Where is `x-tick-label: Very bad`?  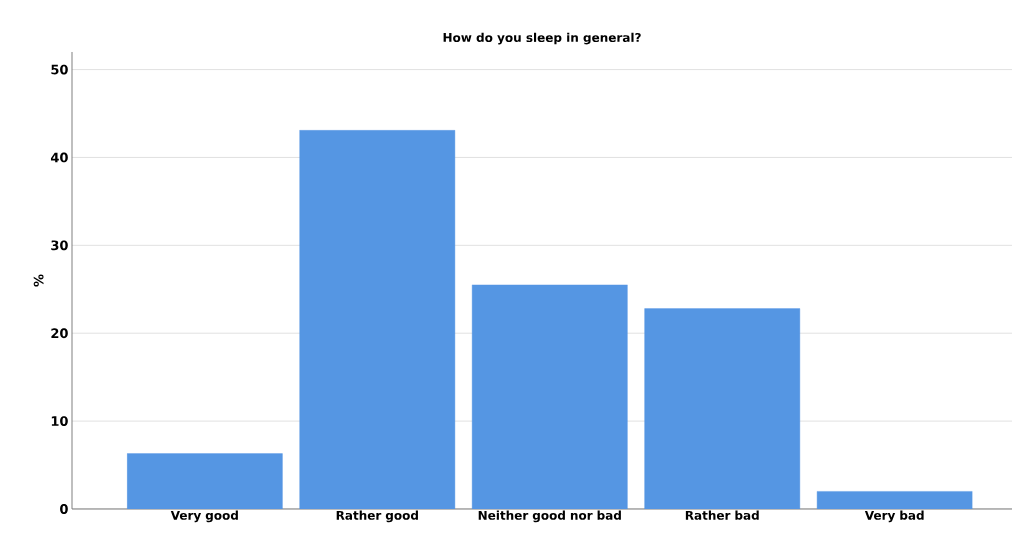 x-tick-label: Very bad is located at coordinates (894, 516).